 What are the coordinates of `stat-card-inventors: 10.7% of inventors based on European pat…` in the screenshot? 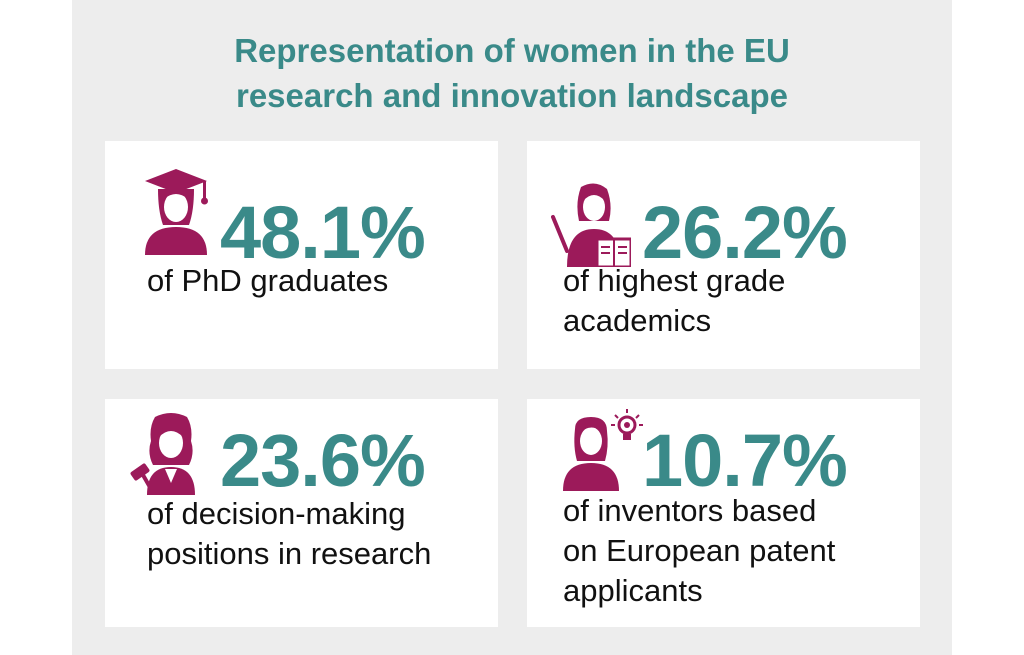 It's located at (723, 513).